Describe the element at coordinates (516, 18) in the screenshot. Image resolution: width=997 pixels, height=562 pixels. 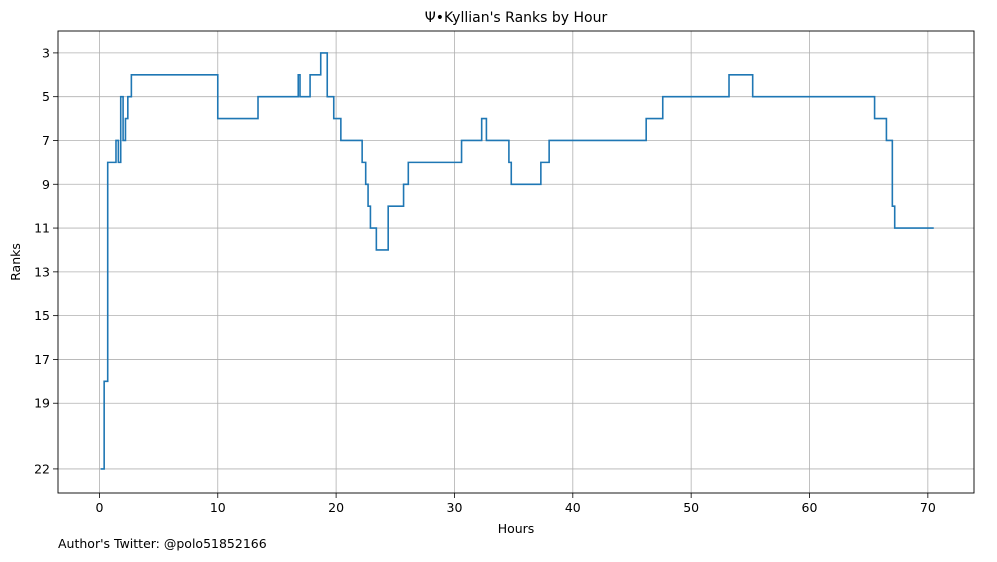
I see `chart-title: Ψ•Kyllian's Ranks by Hour` at that location.